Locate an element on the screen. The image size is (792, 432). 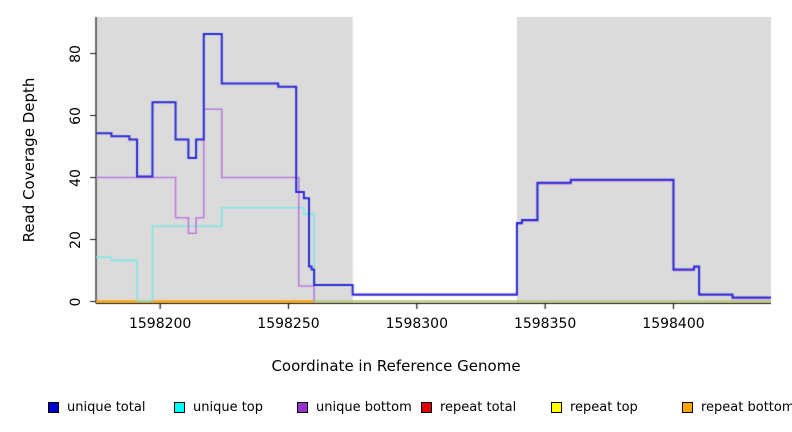
y-axis-title: Read Coverage Depth is located at coordinates (29, 160).